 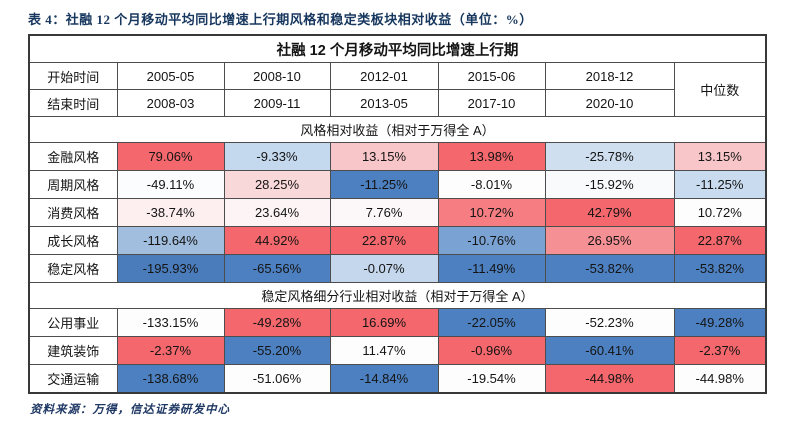 What do you see at coordinates (384, 379) in the screenshot?
I see `value-cell: -14.84%` at bounding box center [384, 379].